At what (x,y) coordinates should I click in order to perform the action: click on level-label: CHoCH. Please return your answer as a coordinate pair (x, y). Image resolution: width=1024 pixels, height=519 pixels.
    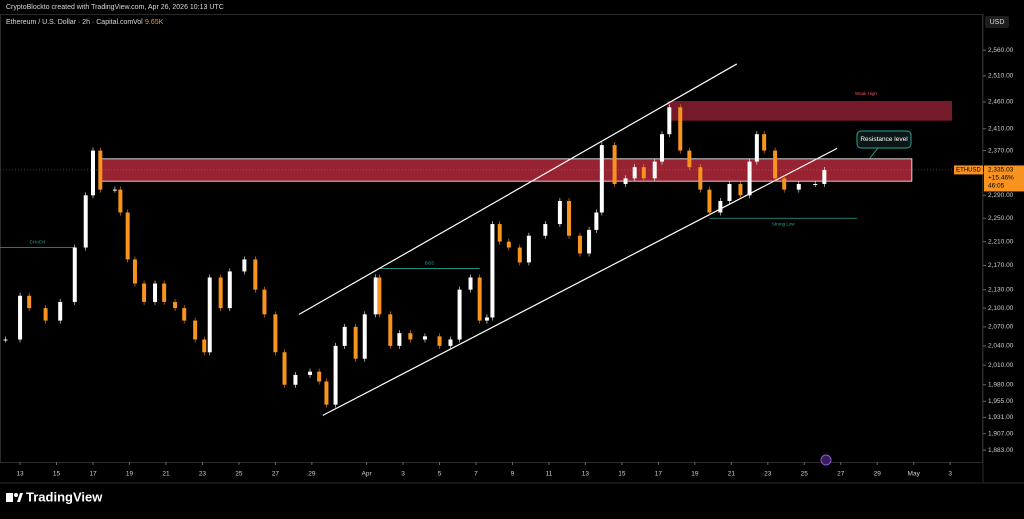
    Looking at the image, I should click on (38, 242).